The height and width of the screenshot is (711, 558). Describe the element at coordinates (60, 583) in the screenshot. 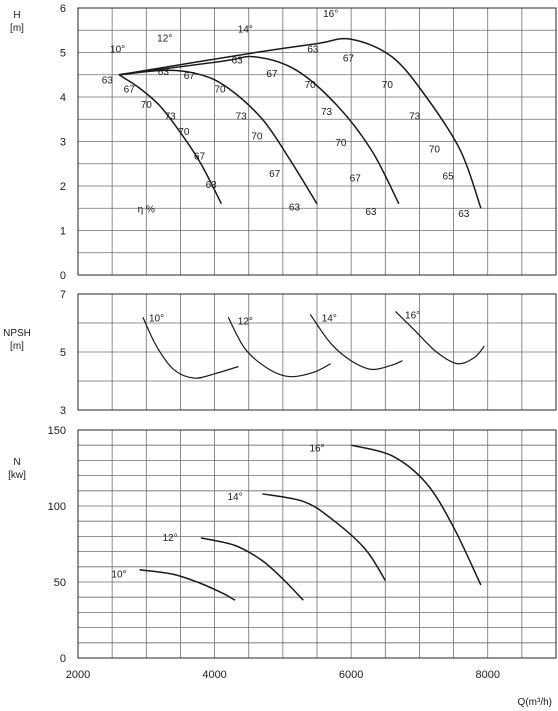

I see `y-tick-label: 50` at that location.